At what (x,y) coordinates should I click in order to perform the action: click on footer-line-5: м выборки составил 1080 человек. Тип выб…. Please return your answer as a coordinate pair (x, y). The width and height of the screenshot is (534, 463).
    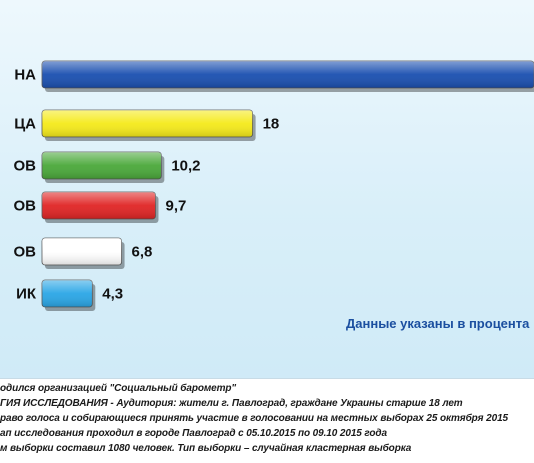
    Looking at the image, I should click on (206, 448).